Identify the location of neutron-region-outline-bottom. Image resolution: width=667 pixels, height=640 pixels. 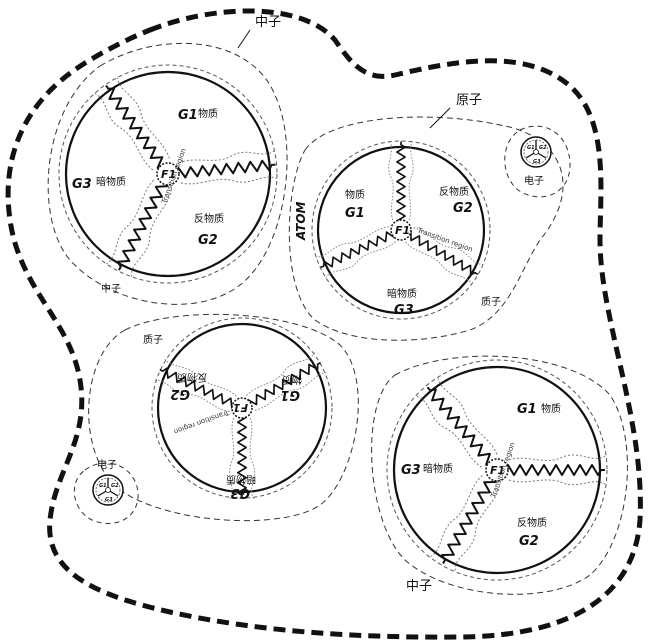
(499, 475).